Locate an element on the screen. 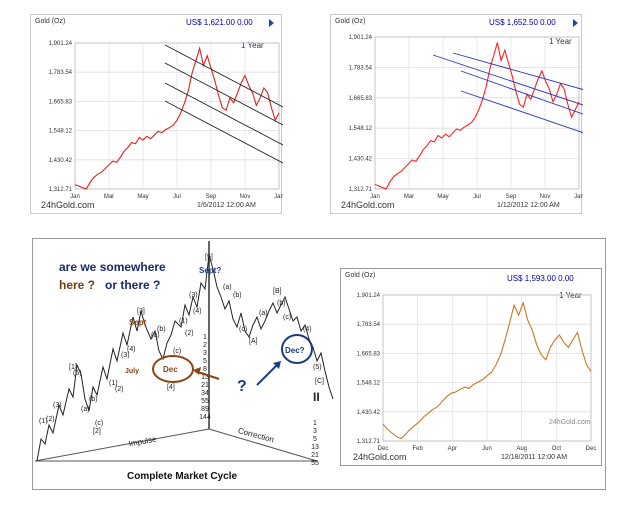  svg-text: [4] is located at coordinates (171, 387).